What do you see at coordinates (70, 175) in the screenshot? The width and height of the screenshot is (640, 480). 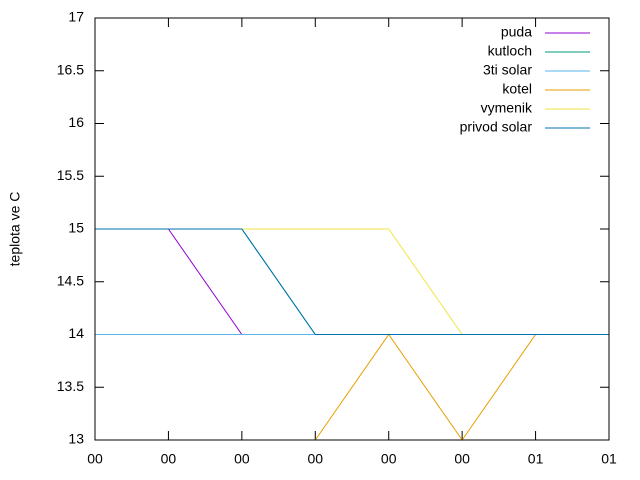 I see `y-tick-label: 15.5` at bounding box center [70, 175].